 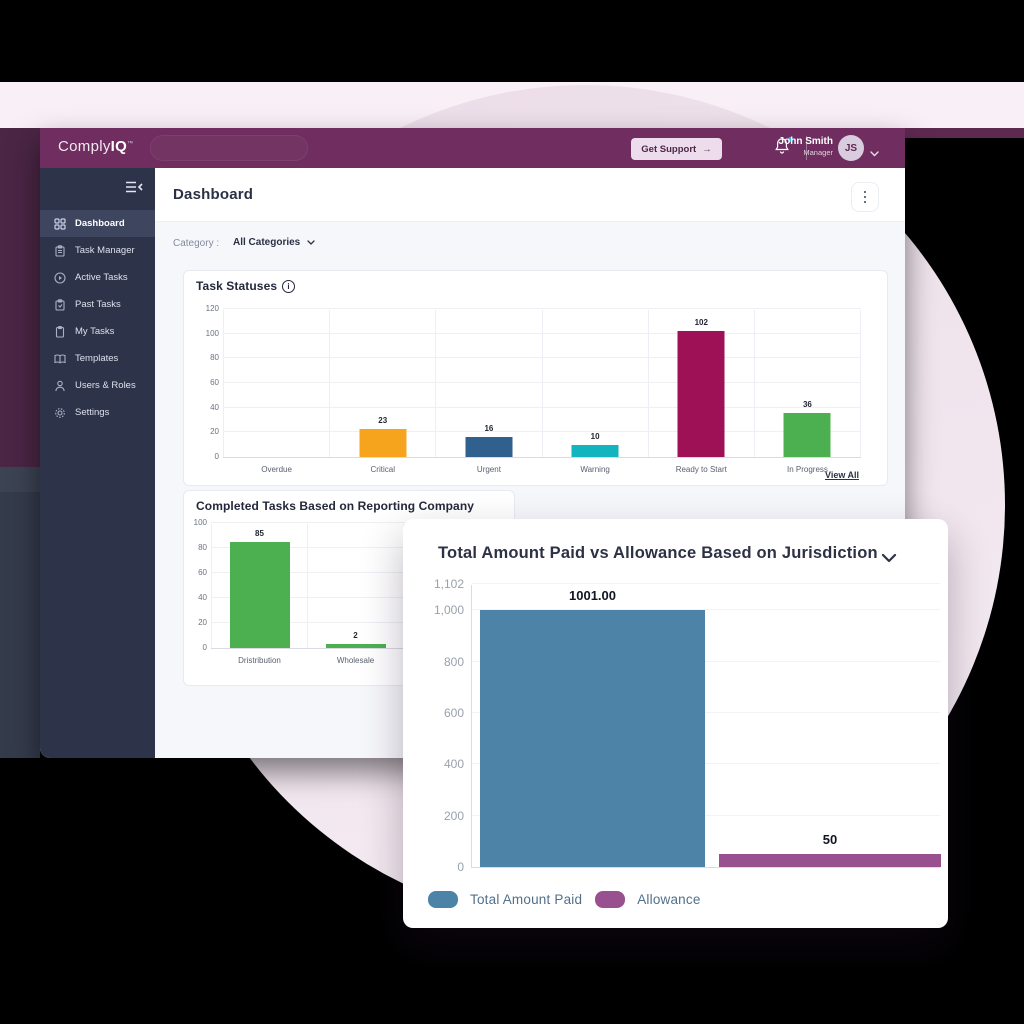 I want to click on bell-icon, so click(x=782, y=146).